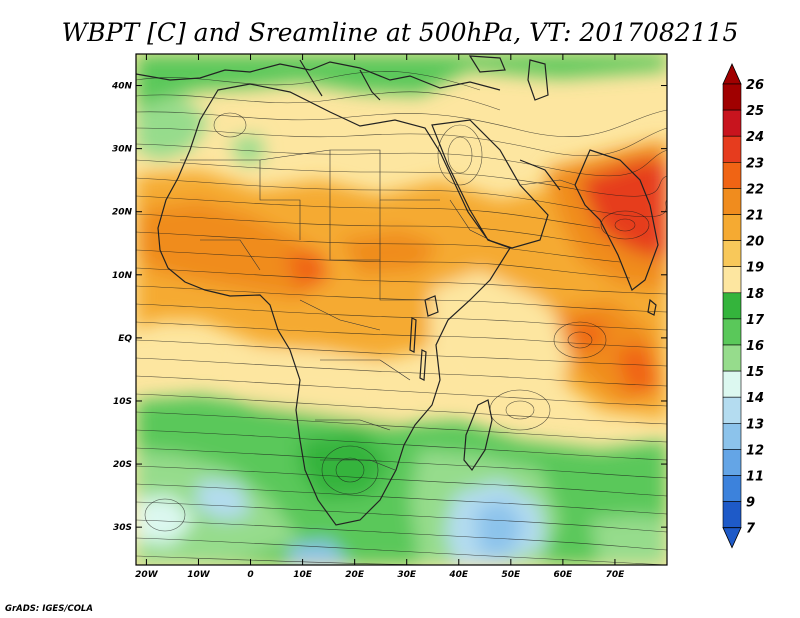  Describe the element at coordinates (755, 320) in the screenshot. I see `colorbar-label: 17` at that location.